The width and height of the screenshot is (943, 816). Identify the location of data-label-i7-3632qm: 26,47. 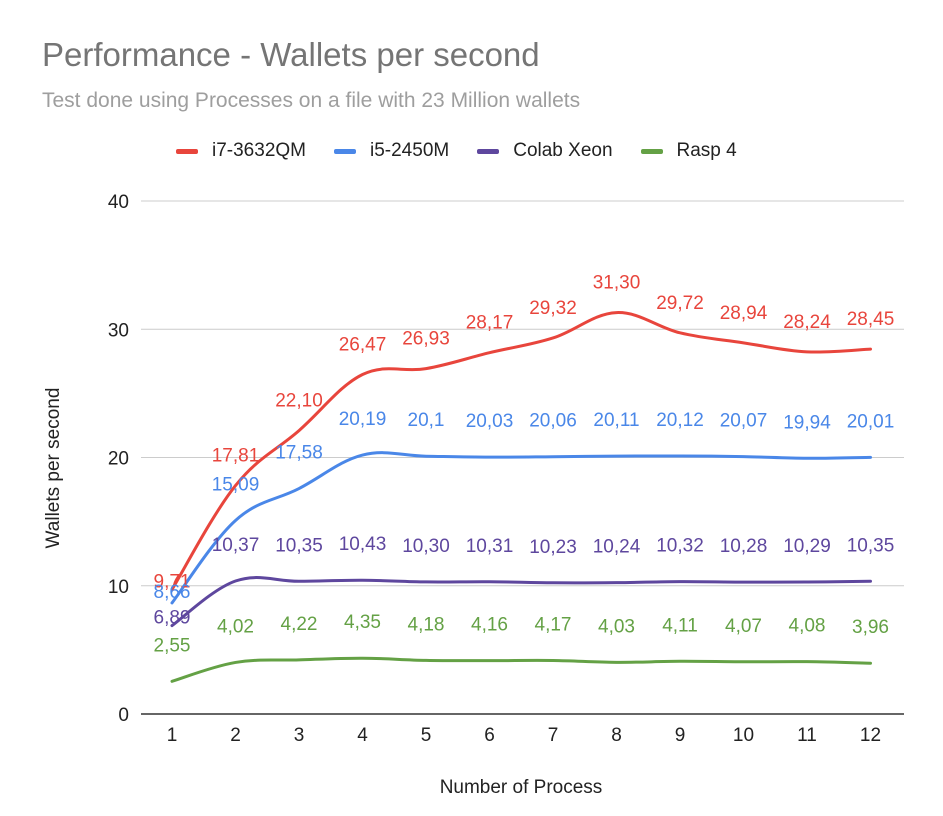
(363, 345).